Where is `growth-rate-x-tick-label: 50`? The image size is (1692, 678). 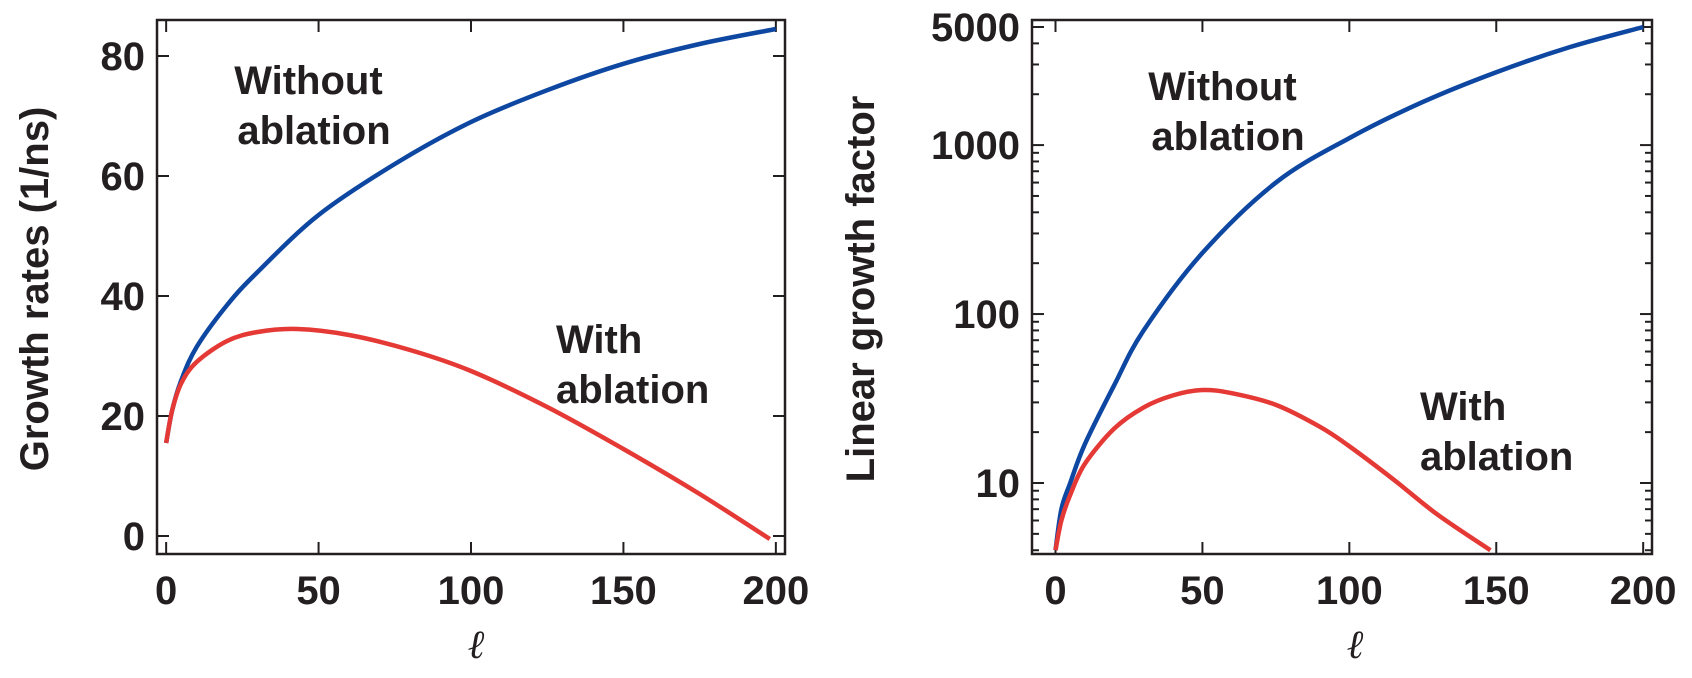
growth-rate-x-tick-label: 50 is located at coordinates (318, 591).